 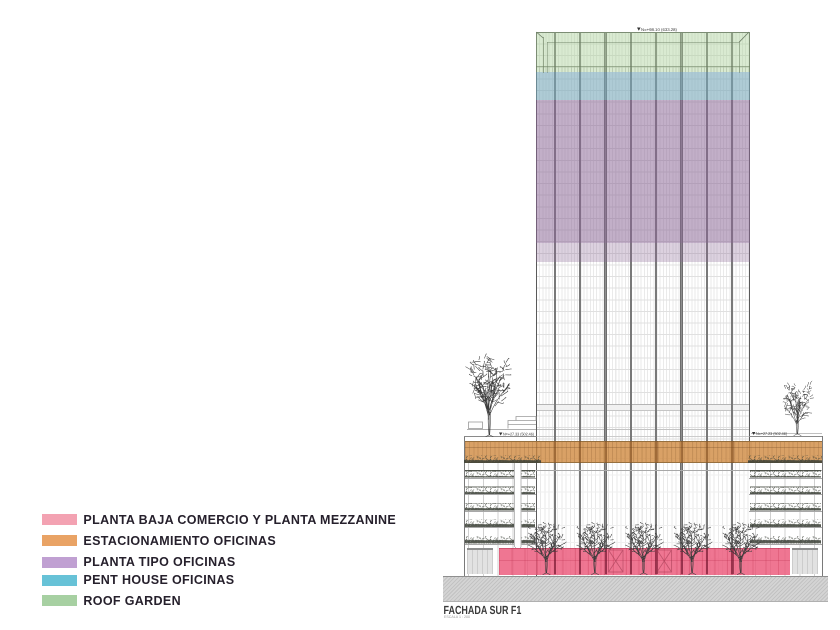 I want to click on svg-text: FACHADA SUR F1, so click(x=483, y=610).